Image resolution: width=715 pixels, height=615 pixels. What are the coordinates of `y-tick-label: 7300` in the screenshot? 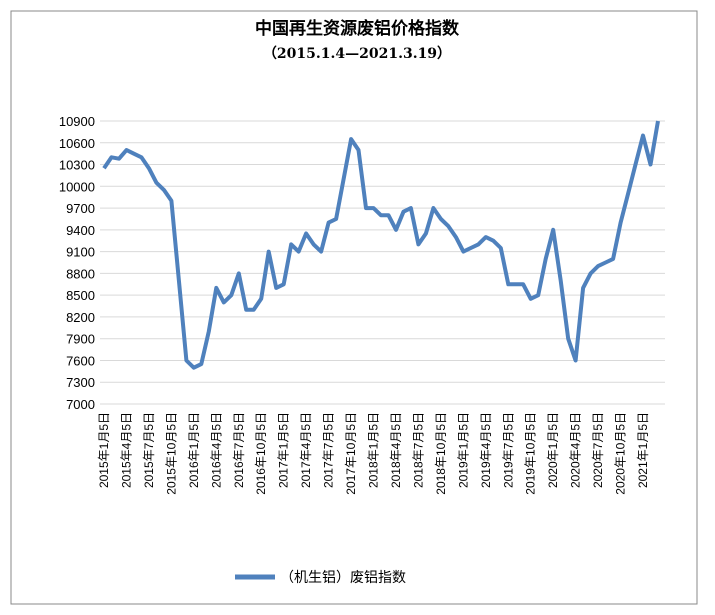 It's located at (80, 382).